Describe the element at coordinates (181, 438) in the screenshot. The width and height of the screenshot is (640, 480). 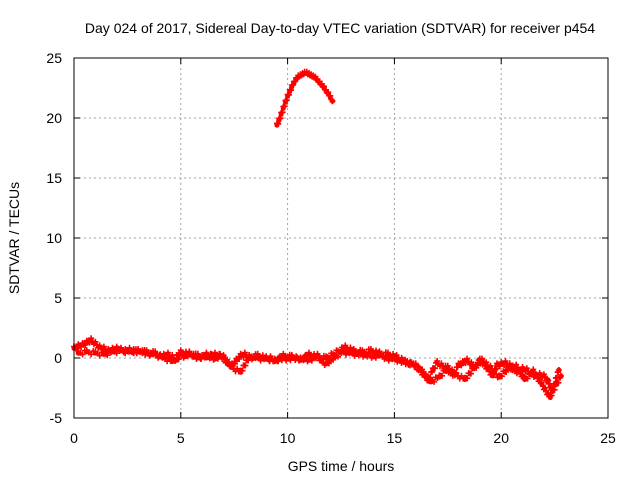
I see `x-tick-label: 5` at that location.